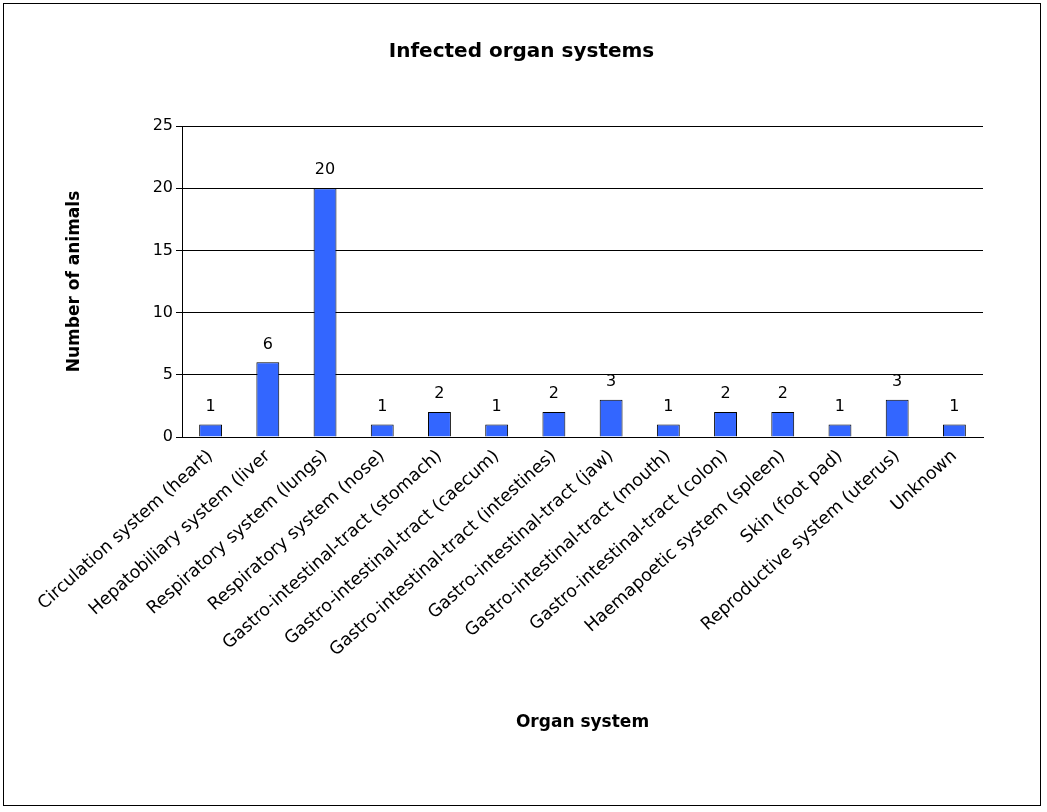 Image resolution: width=1047 pixels, height=812 pixels. What do you see at coordinates (72, 281) in the screenshot?
I see `y-axis-title: Number of animals` at bounding box center [72, 281].